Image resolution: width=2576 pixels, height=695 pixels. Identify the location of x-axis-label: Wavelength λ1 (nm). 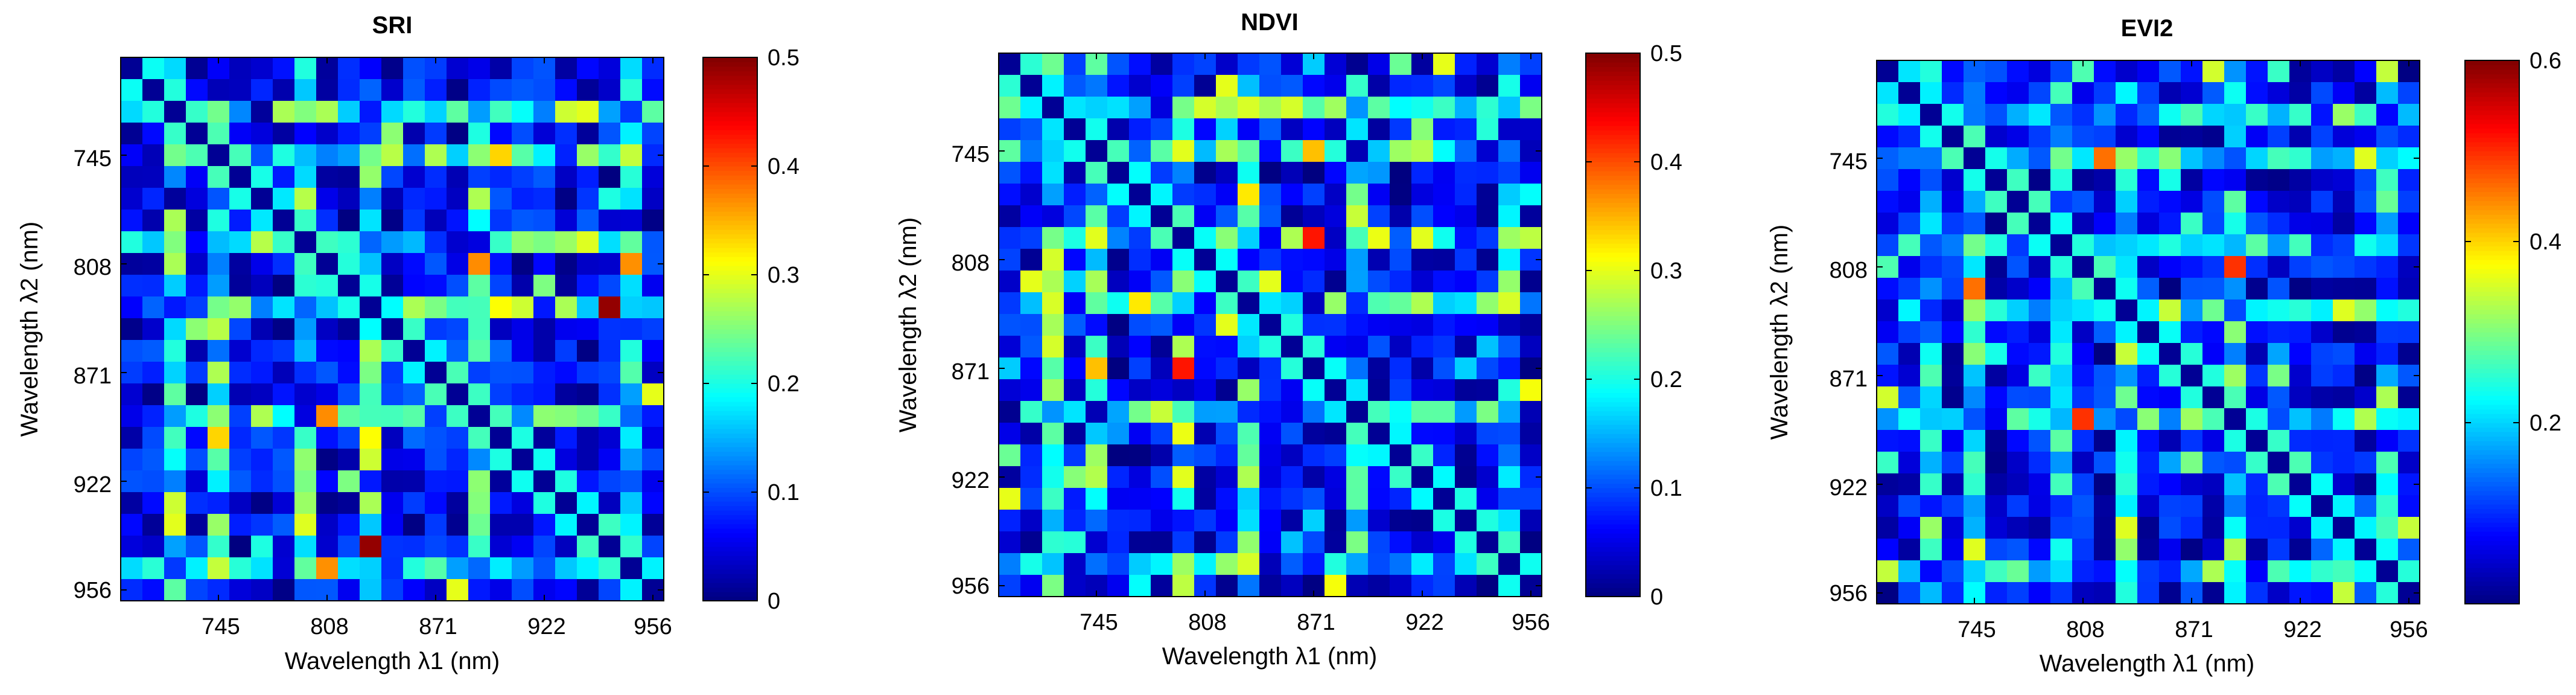
(1270, 656).